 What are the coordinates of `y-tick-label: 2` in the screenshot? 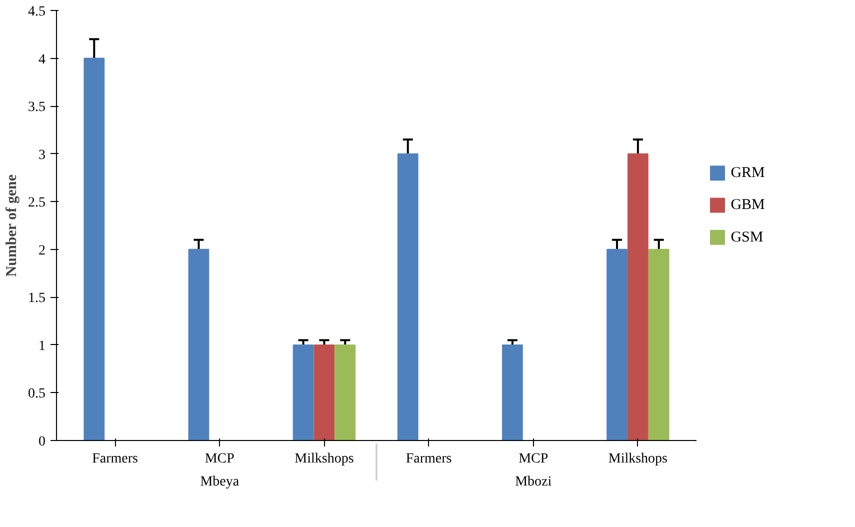 It's located at (42, 250).